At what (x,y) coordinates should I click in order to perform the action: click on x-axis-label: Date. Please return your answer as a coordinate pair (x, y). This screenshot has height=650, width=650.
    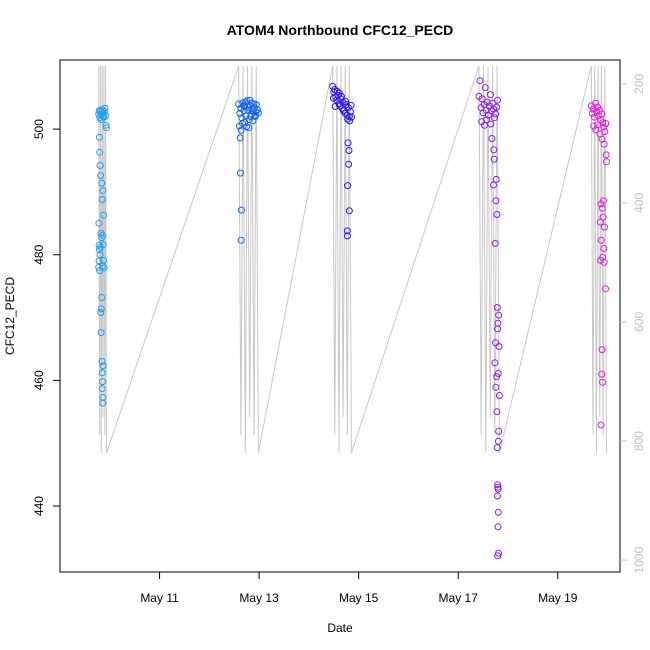
    Looking at the image, I should click on (340, 628).